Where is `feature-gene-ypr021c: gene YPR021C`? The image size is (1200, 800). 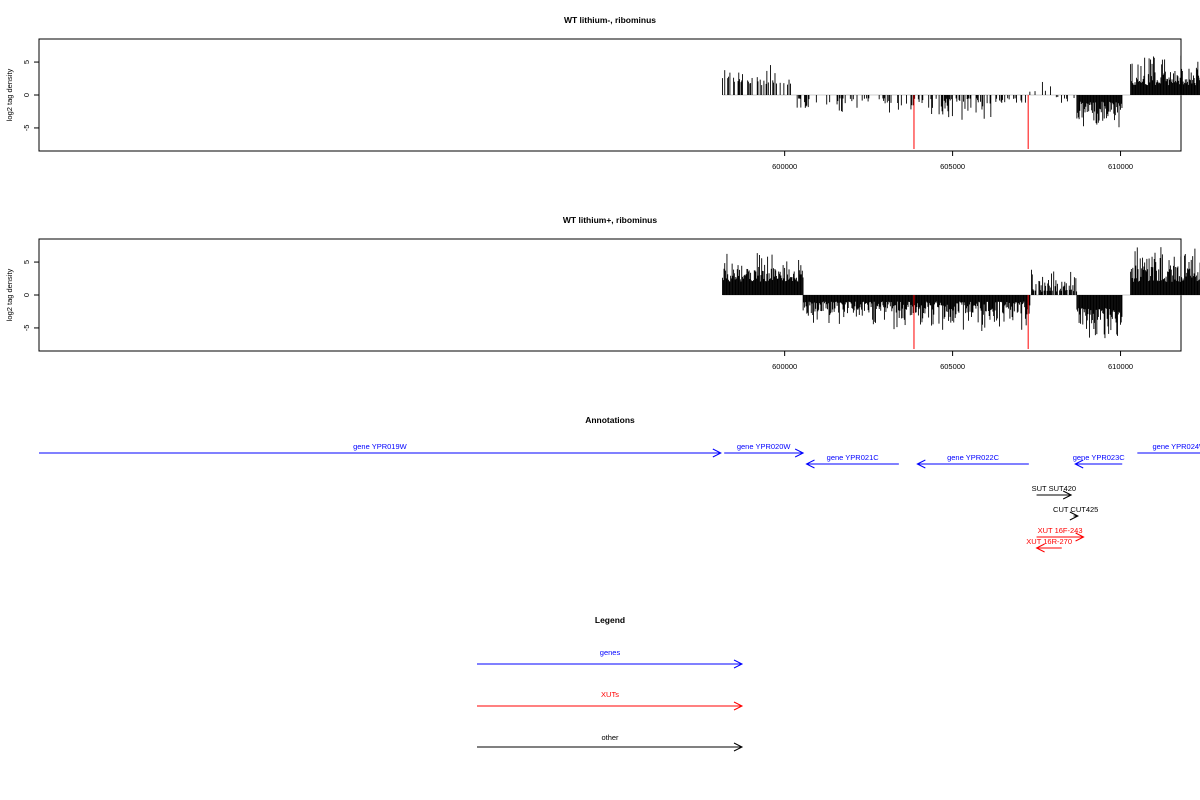
feature-gene-ypr021c: gene YPR021C is located at coordinates (852, 461).